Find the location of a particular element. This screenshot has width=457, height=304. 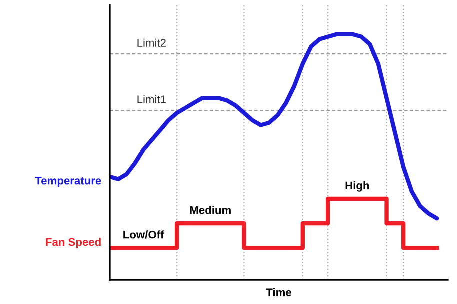

series-label: Fan Speed is located at coordinates (73, 243).